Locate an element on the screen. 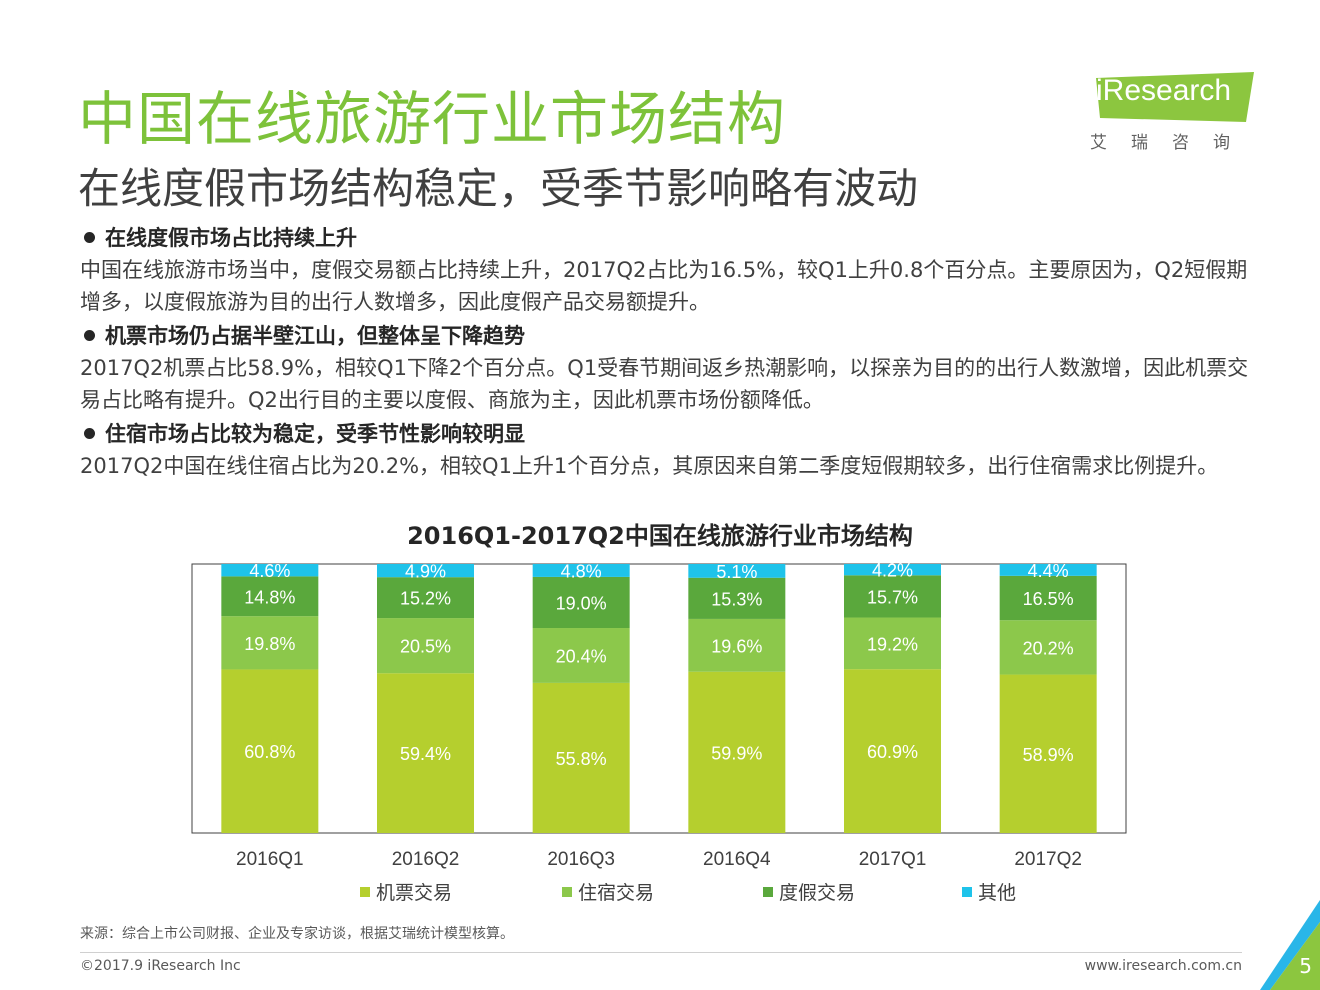 The height and width of the screenshot is (990, 1320). data-label: 60.8% is located at coordinates (269, 752).